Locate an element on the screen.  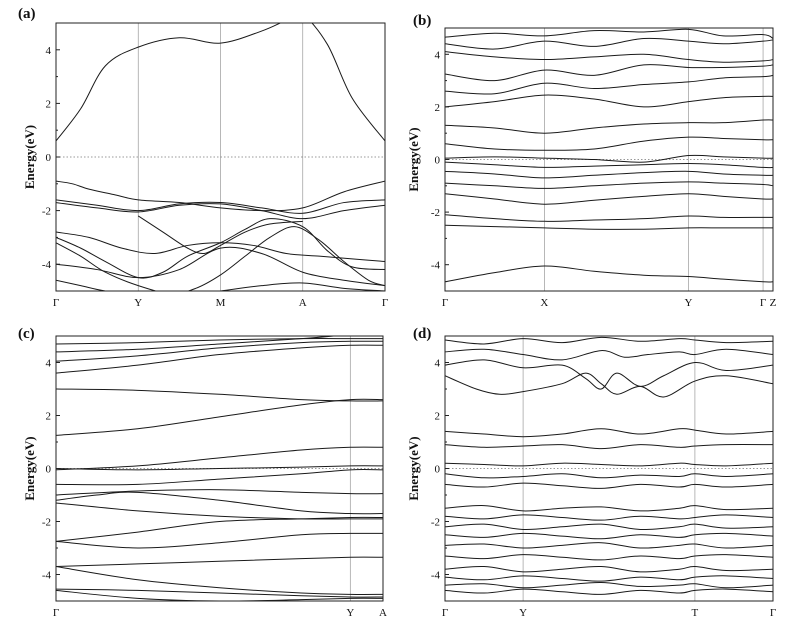
panel-label: (d) is located at coordinates (422, 334).